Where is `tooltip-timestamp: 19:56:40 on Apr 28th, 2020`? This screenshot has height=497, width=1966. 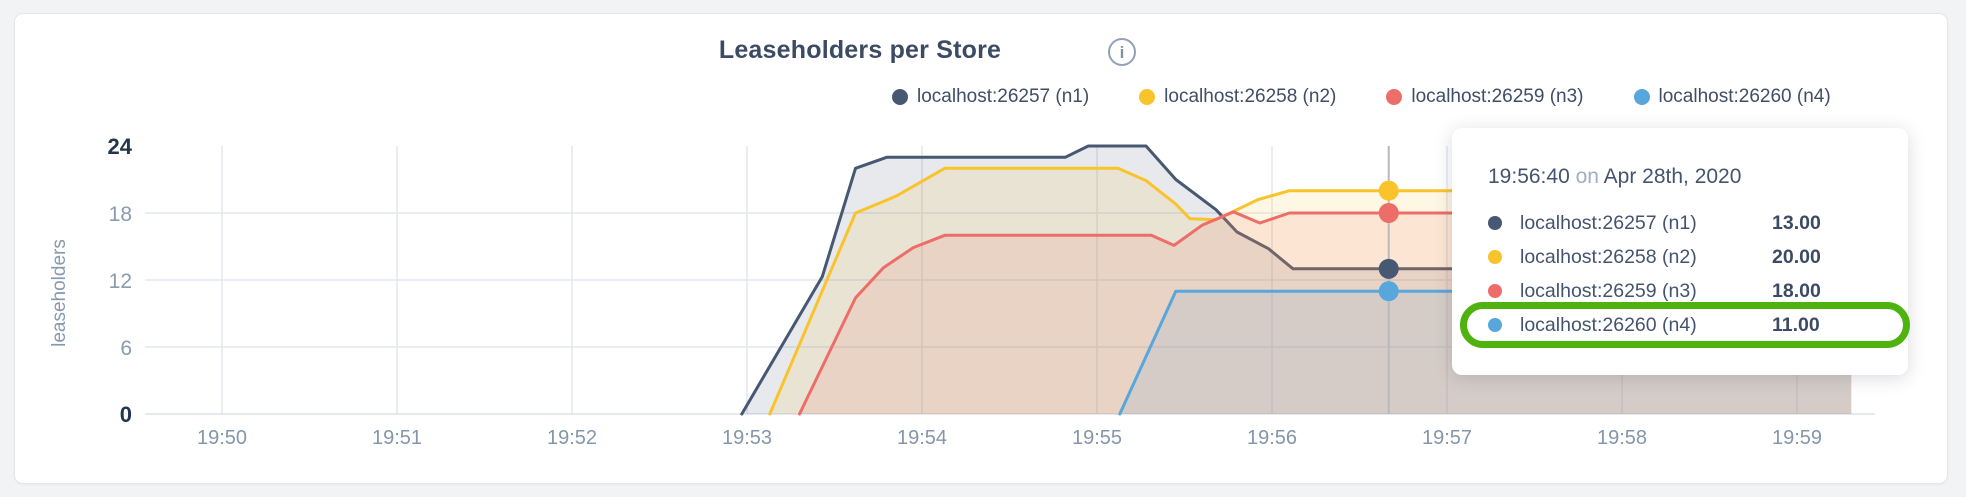 tooltip-timestamp: 19:56:40 on Apr 28th, 2020 is located at coordinates (1688, 177).